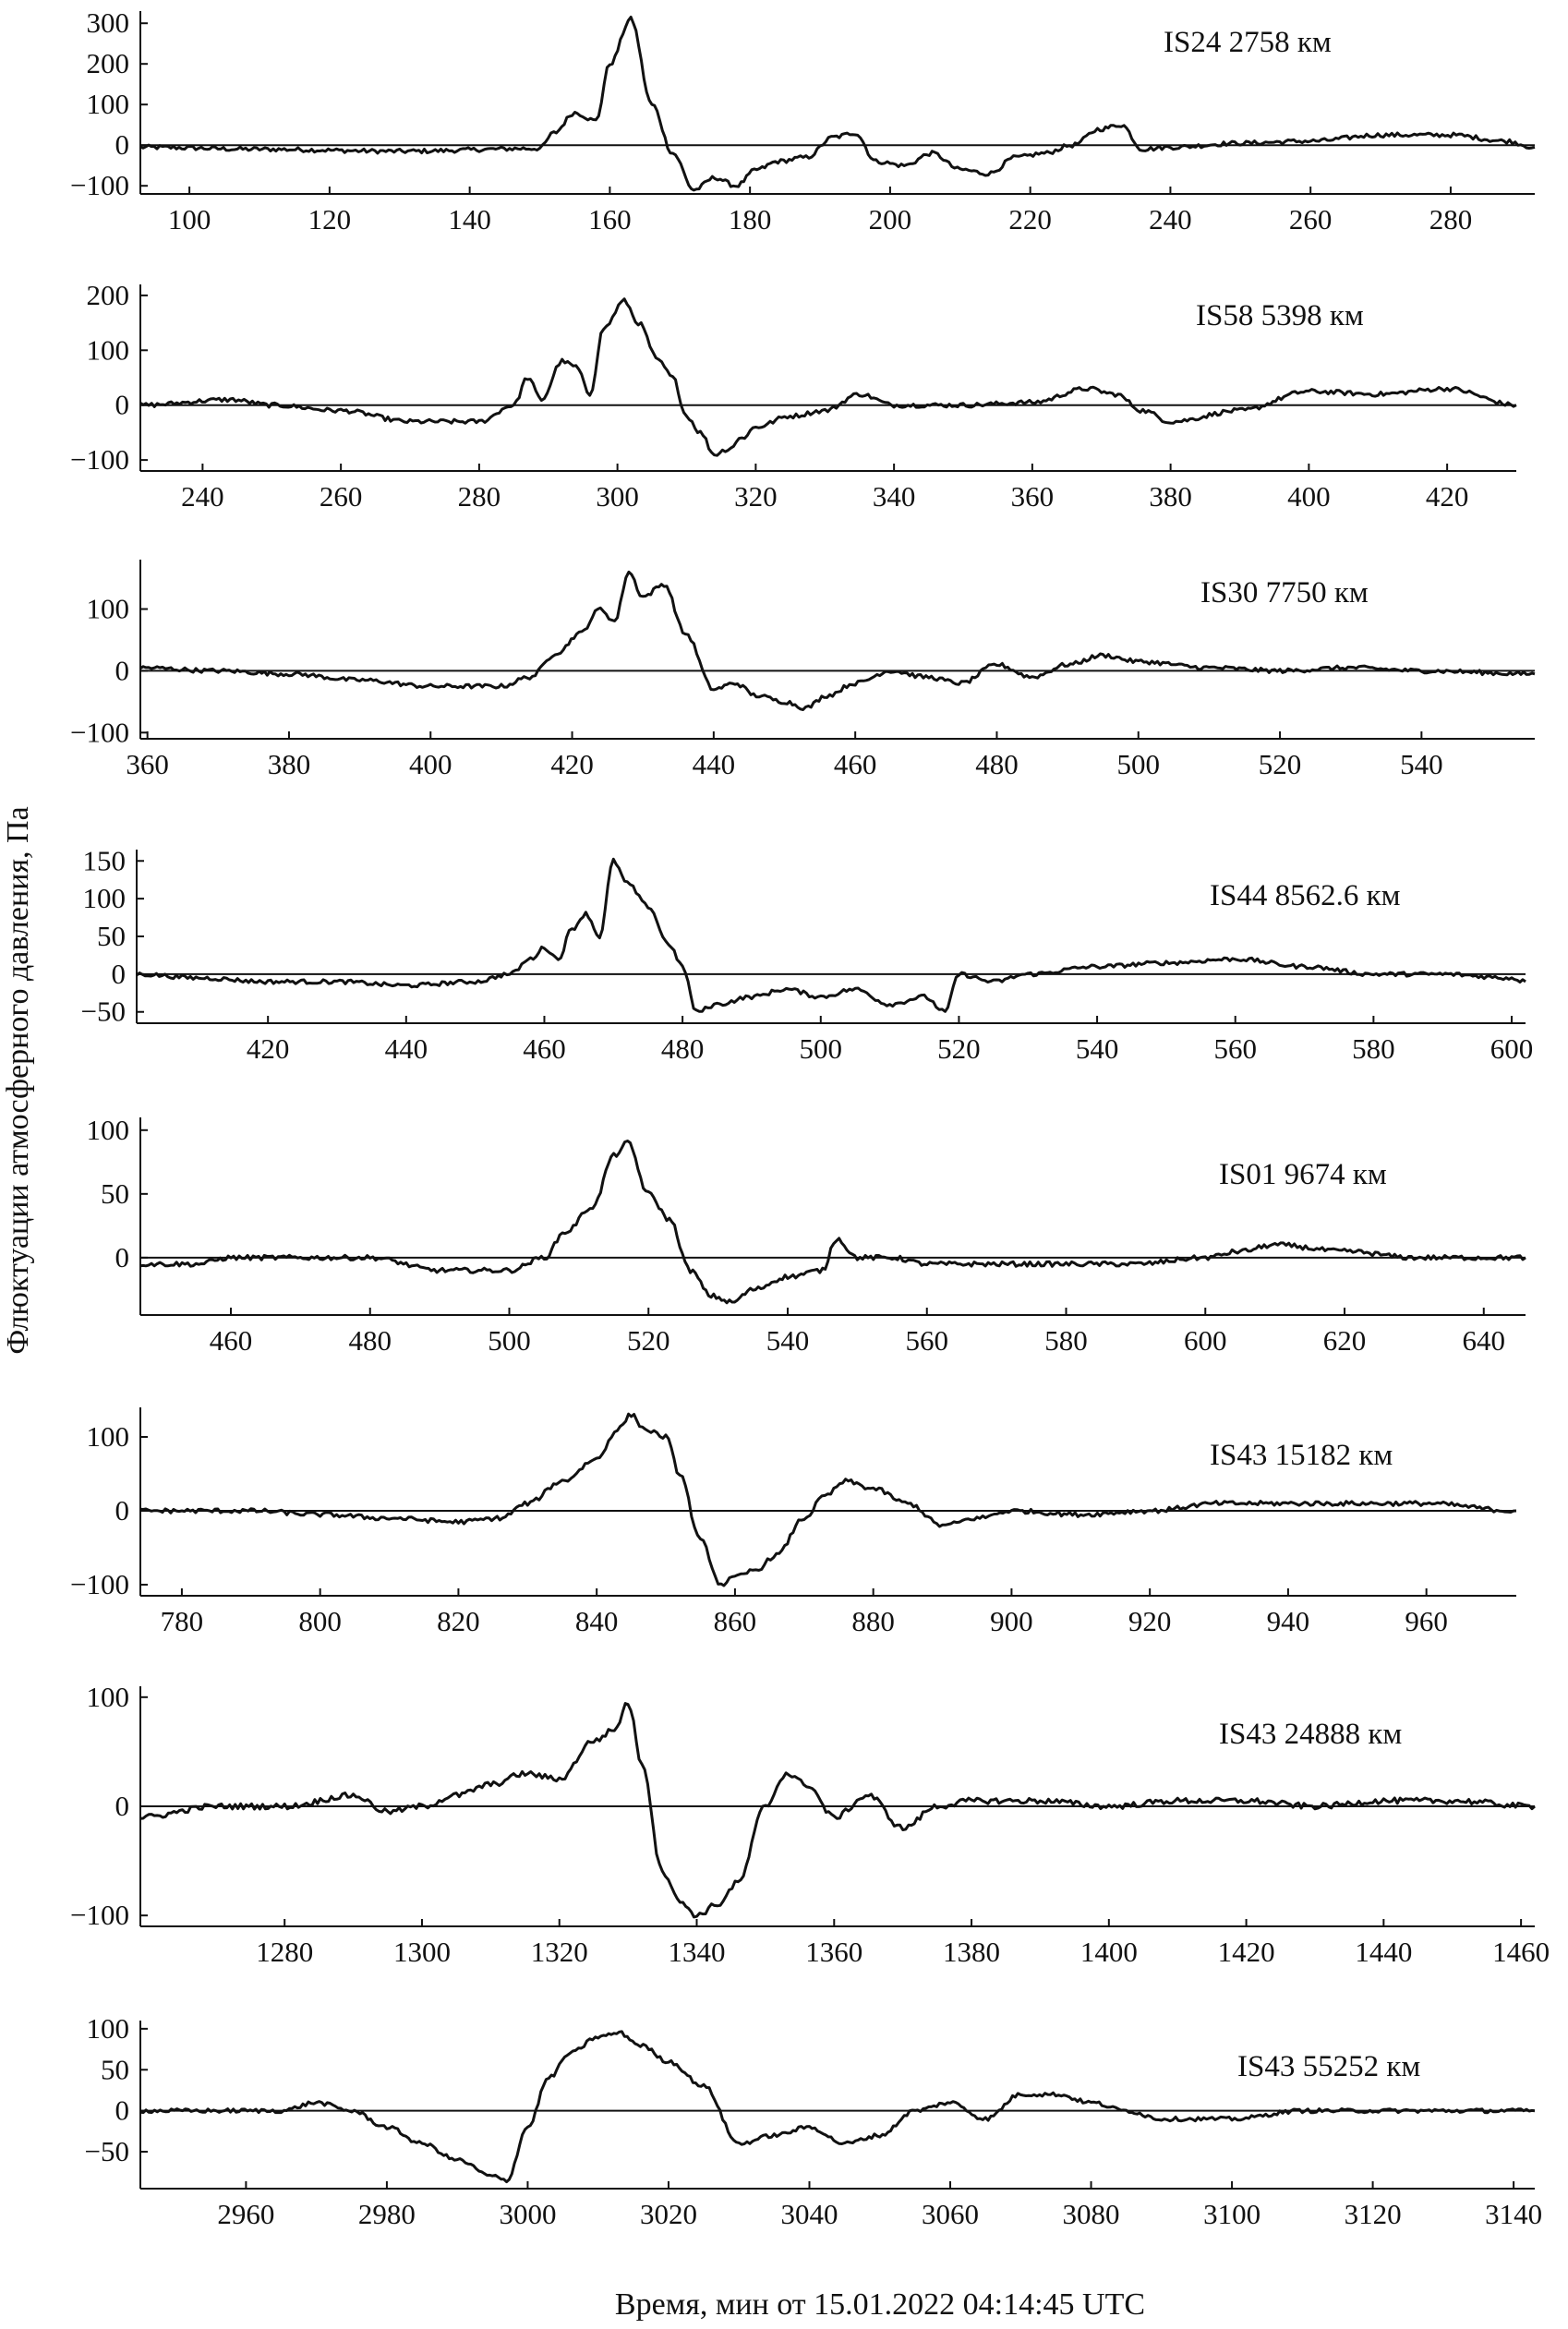 This screenshot has height=2329, width=1568. Describe the element at coordinates (698, 1952) in the screenshot. I see `x-tick-label: 1340` at that location.